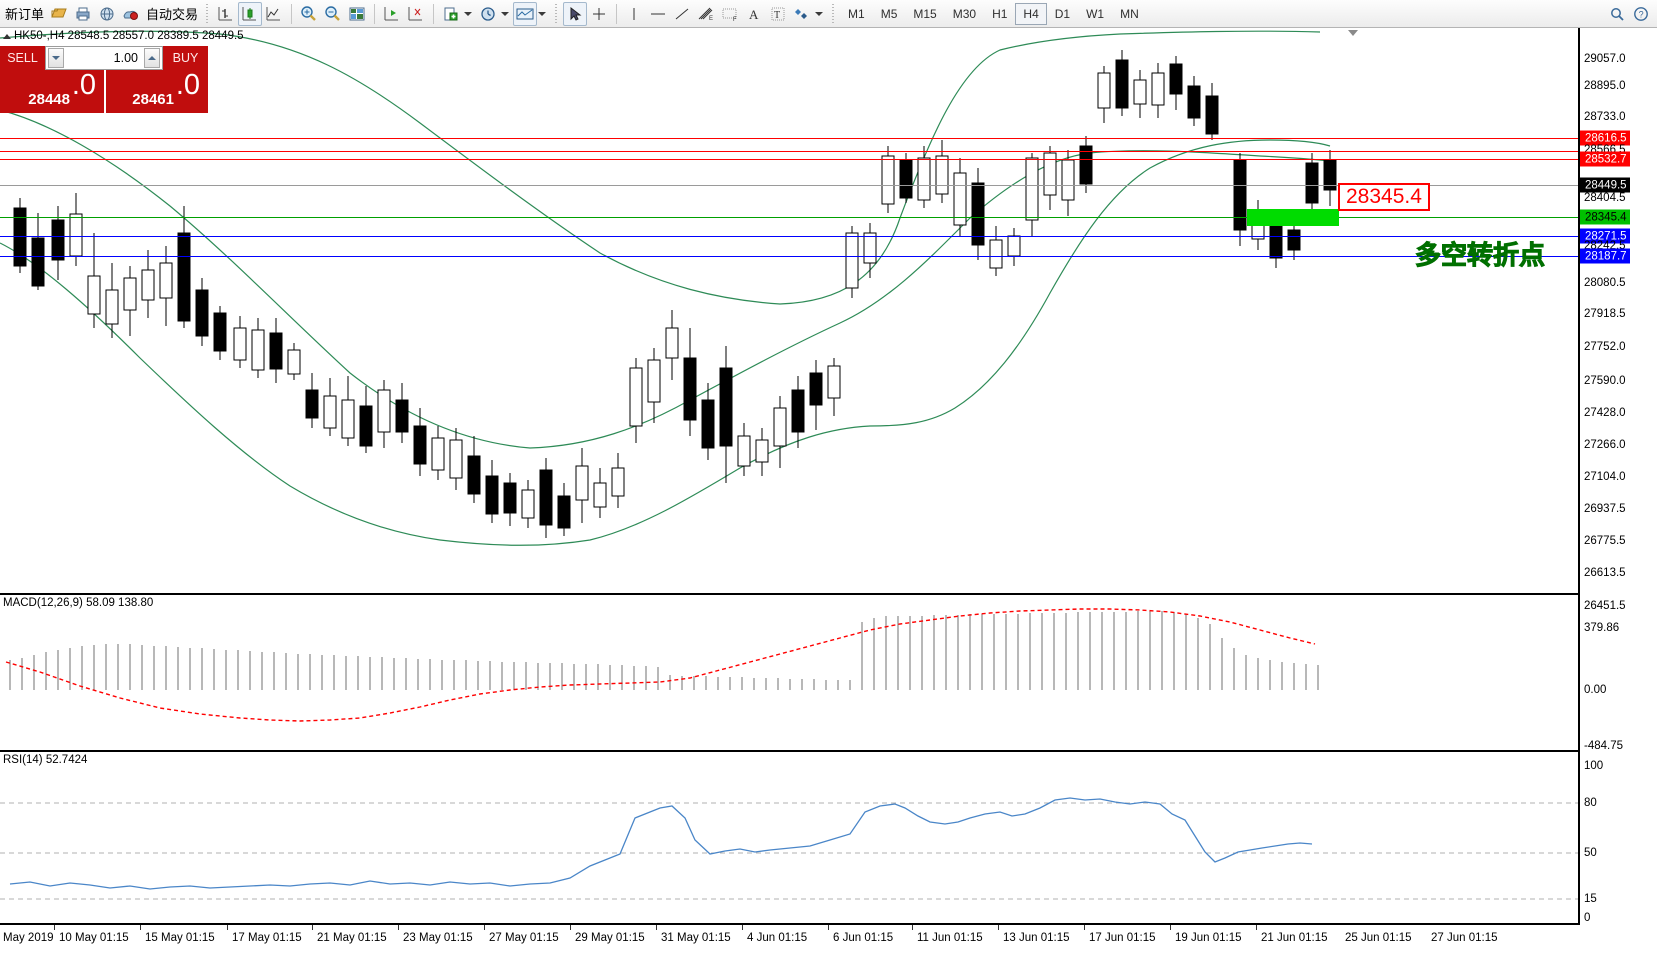 This screenshot has width=1657, height=953. What do you see at coordinates (153, 99) in the screenshot?
I see `buy-price-integer: 28461` at bounding box center [153, 99].